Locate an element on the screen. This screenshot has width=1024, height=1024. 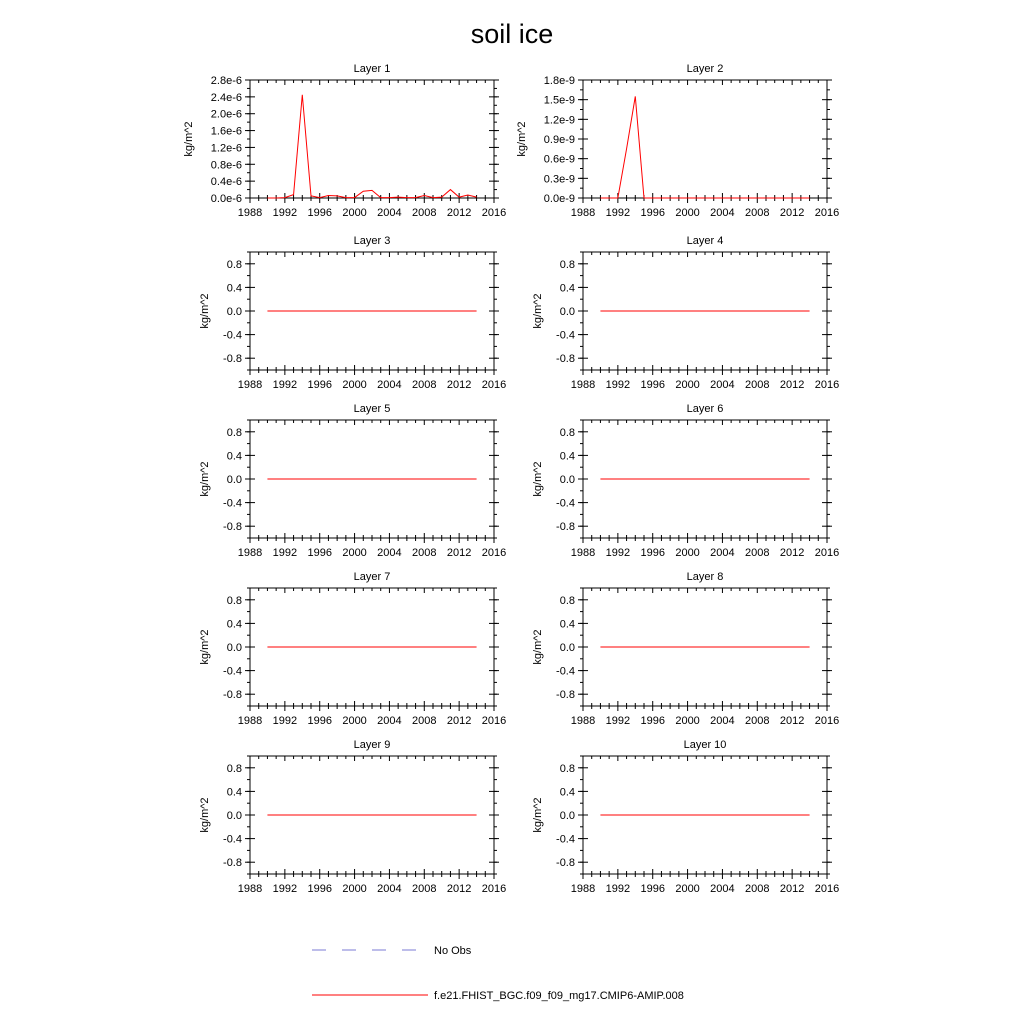
series-line is located at coordinates (705, 147).